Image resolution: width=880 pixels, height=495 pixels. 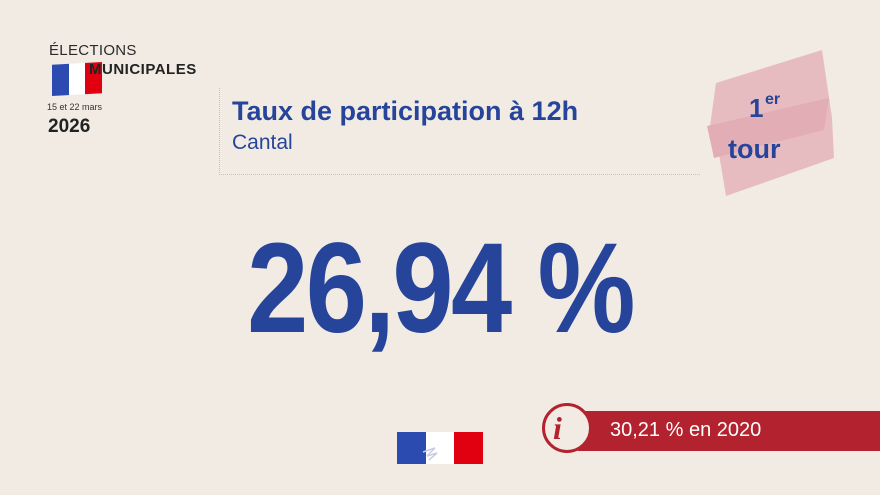 I want to click on page-title: Taux de participation à 12h, so click(x=405, y=111).